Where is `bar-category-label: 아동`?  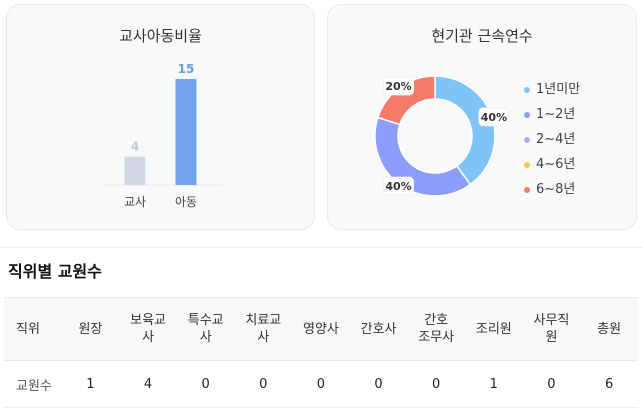 bar-category-label: 아동 is located at coordinates (186, 202).